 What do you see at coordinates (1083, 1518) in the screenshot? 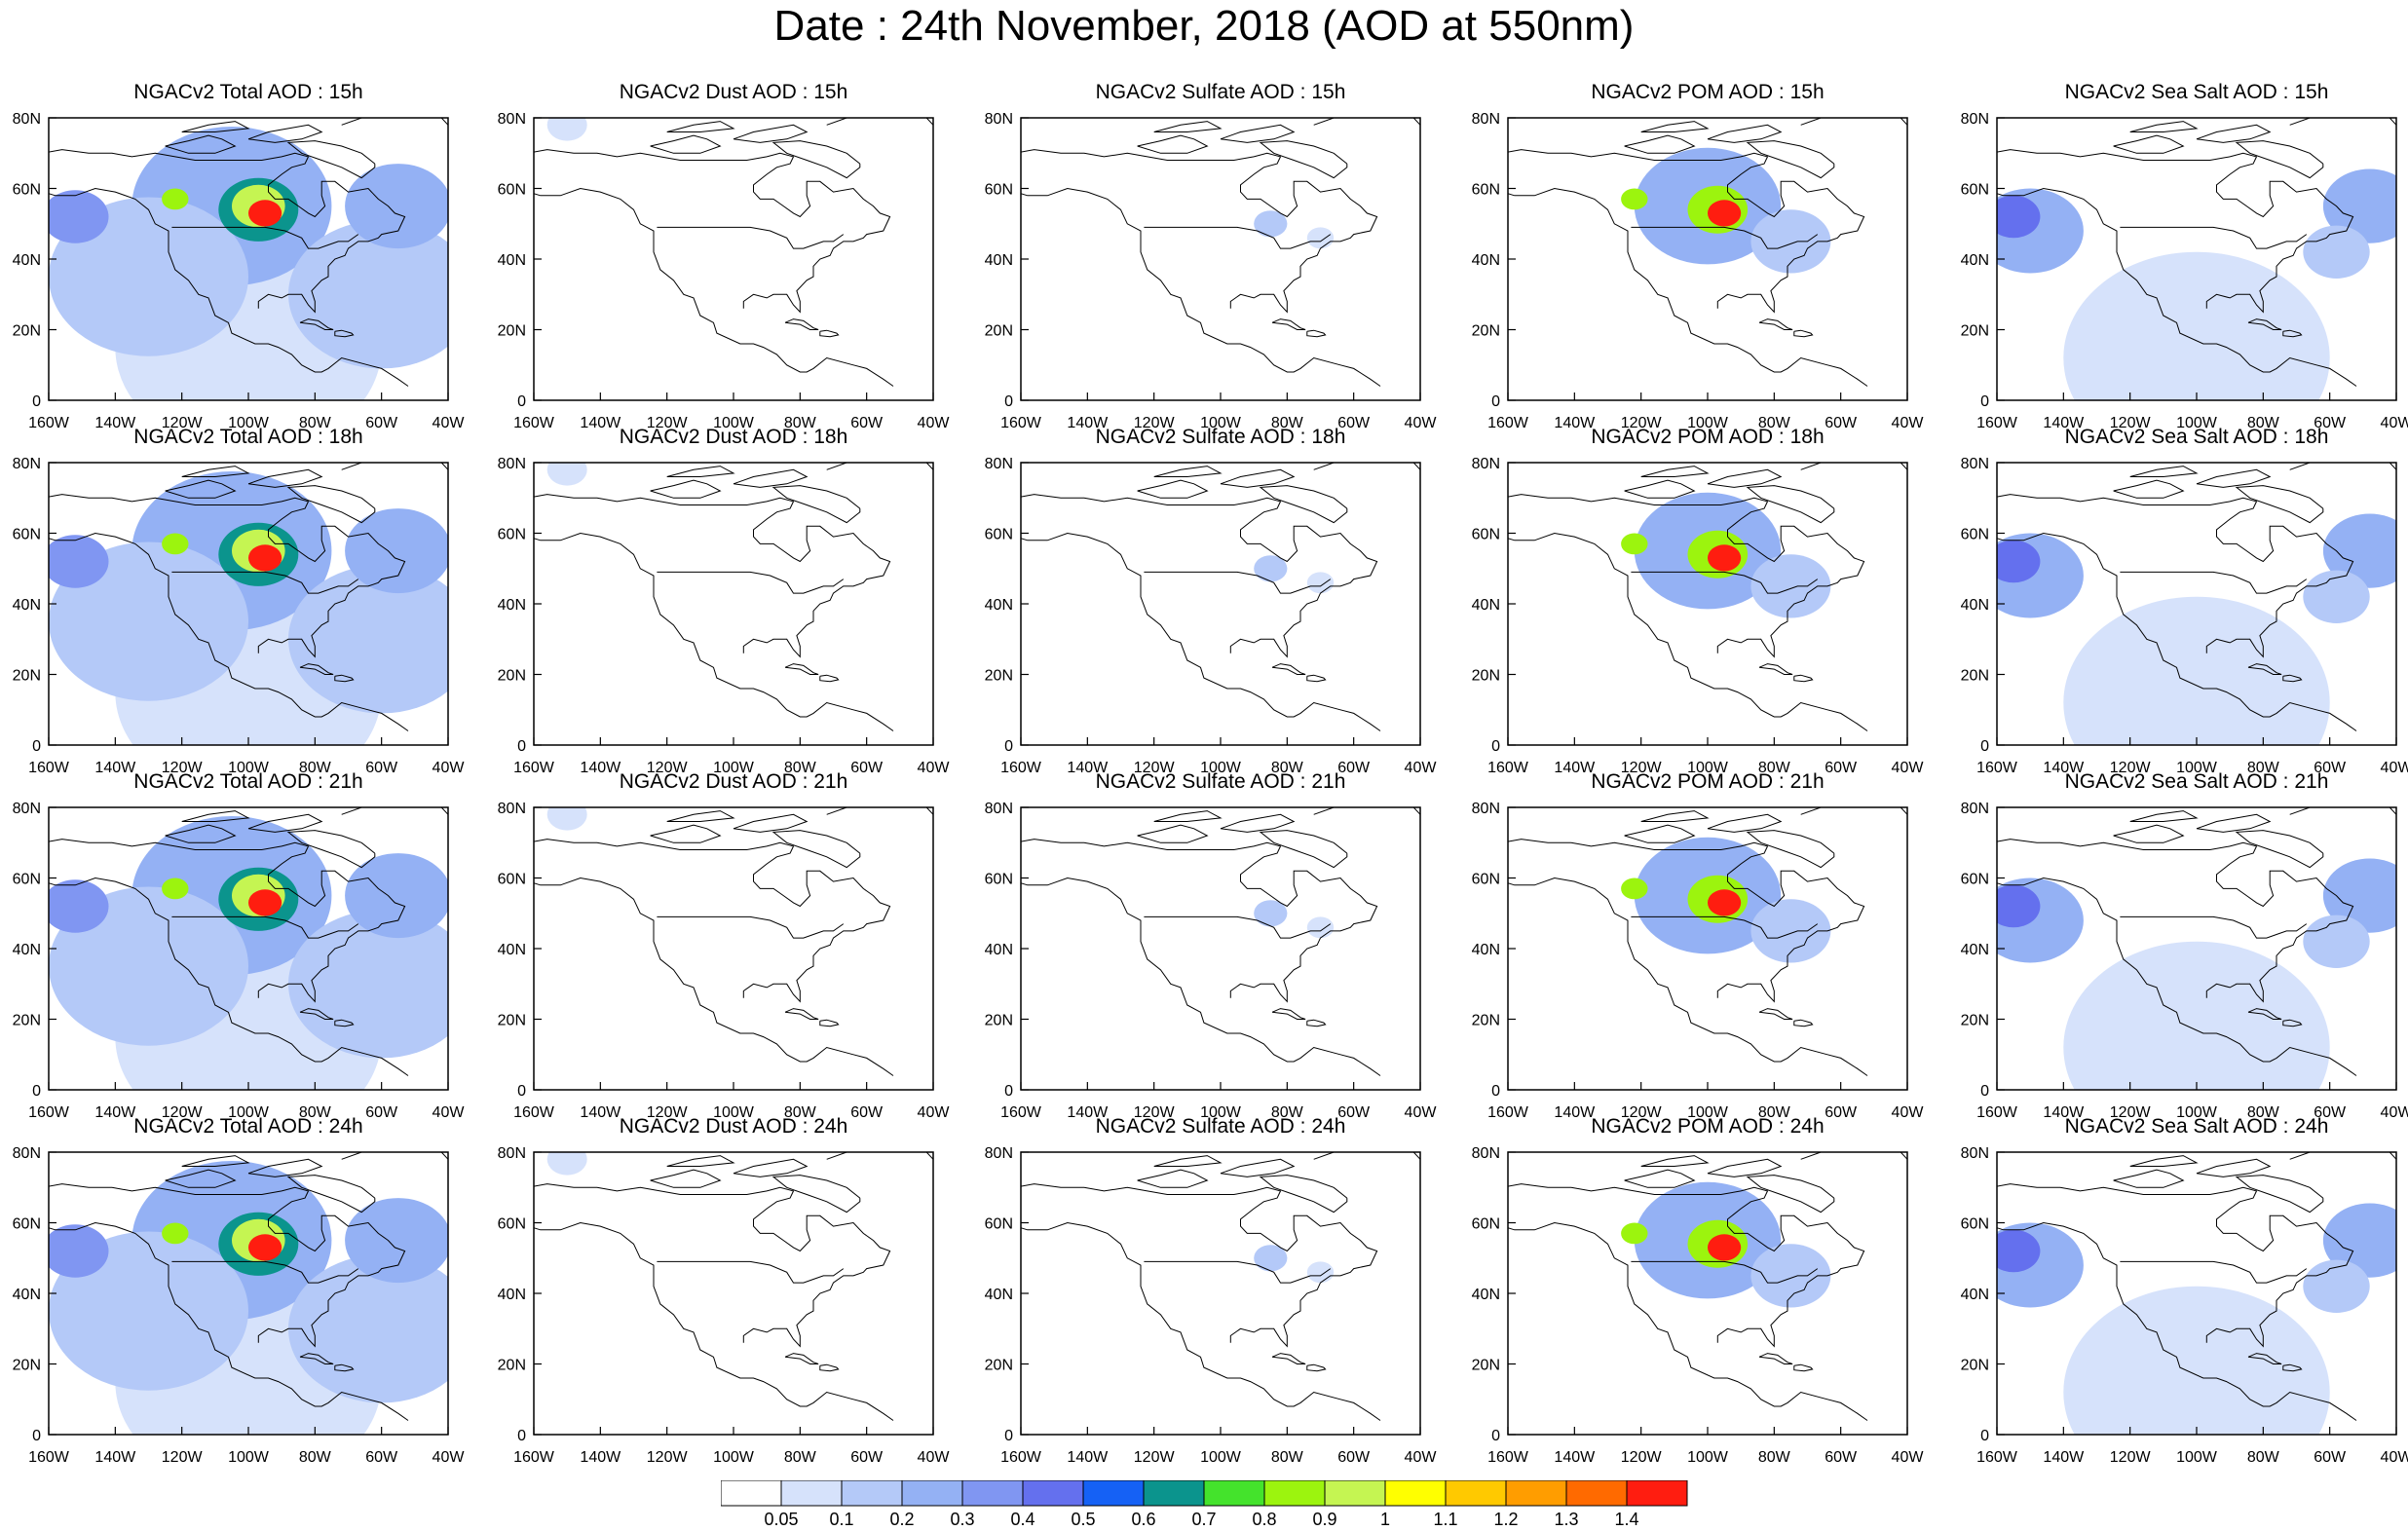
I see `colorbar-label: 0.5` at bounding box center [1083, 1518].